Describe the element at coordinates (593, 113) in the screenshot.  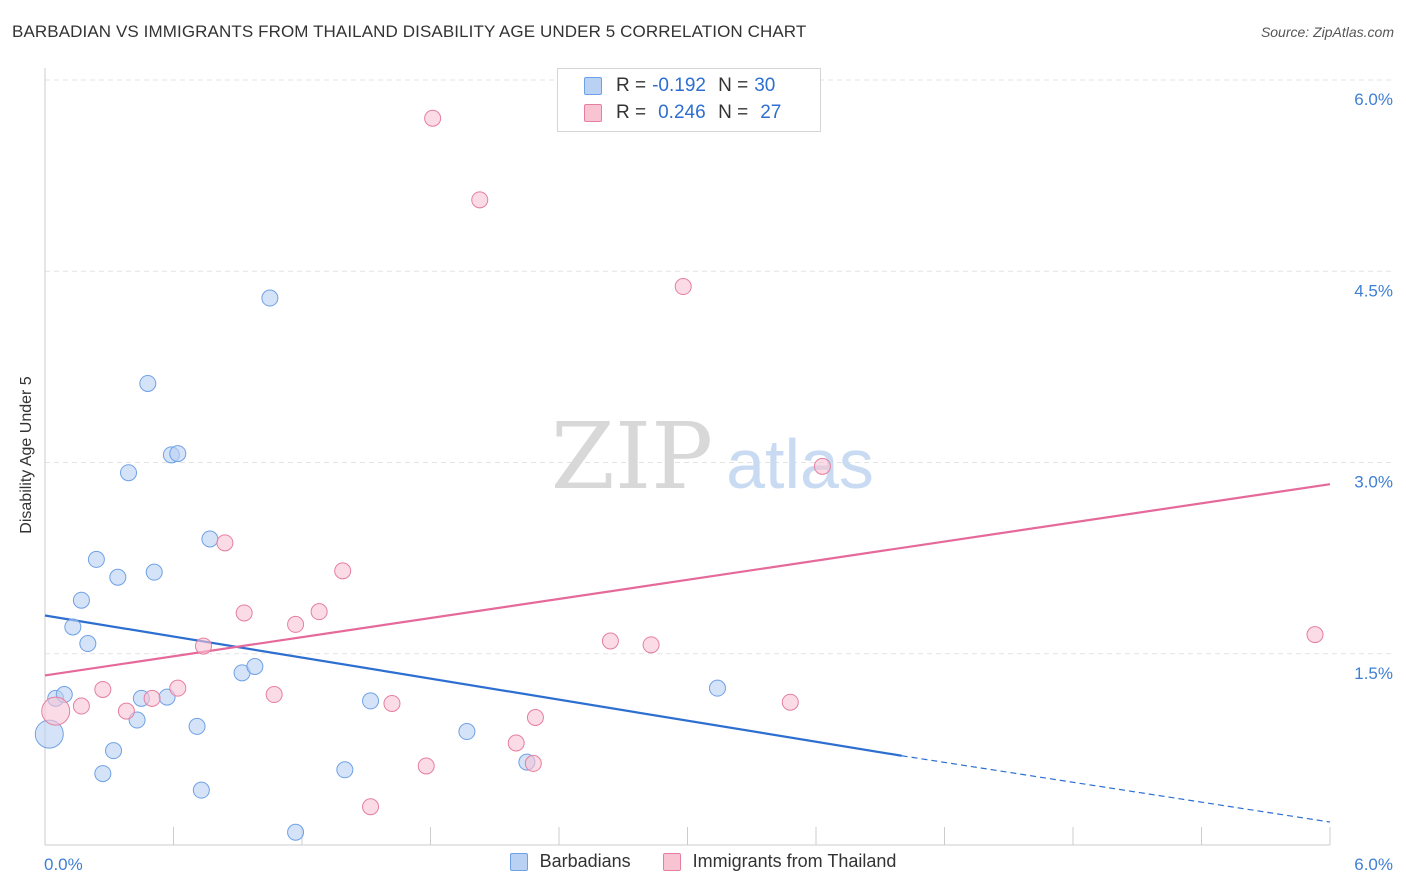
I see `legend-swatch-thailand` at that location.